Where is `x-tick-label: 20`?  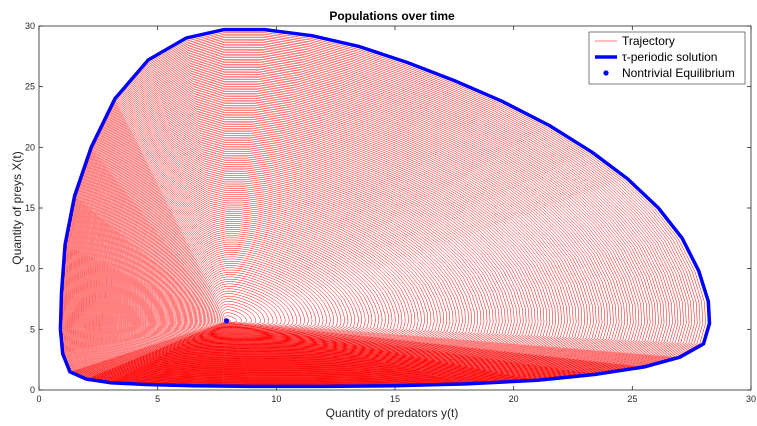
x-tick-label: 20 is located at coordinates (514, 399).